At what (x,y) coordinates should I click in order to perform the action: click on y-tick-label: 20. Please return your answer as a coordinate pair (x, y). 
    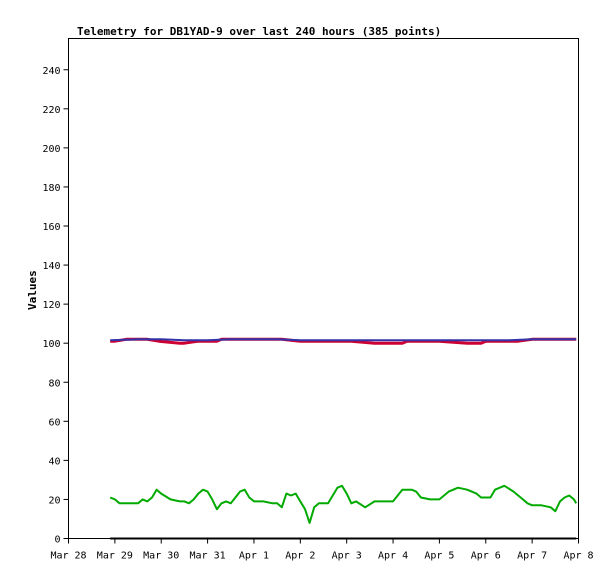
    Looking at the image, I should click on (54, 500).